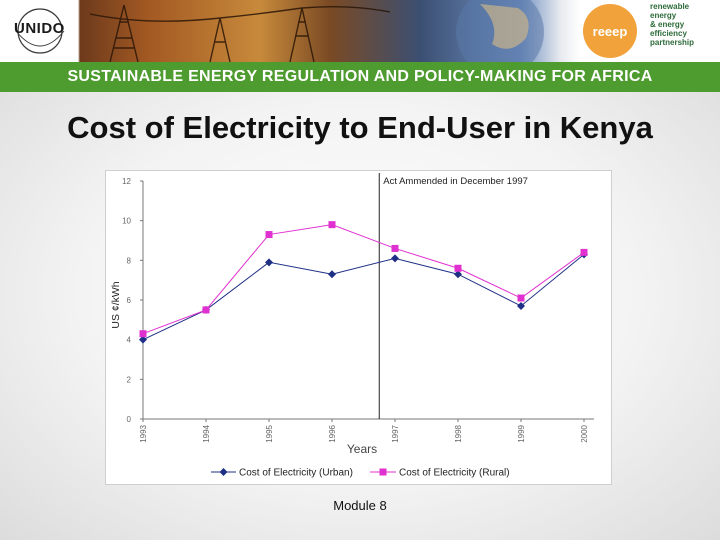 The width and height of the screenshot is (720, 540). What do you see at coordinates (129, 340) in the screenshot?
I see `y-tick-label: 4` at bounding box center [129, 340].